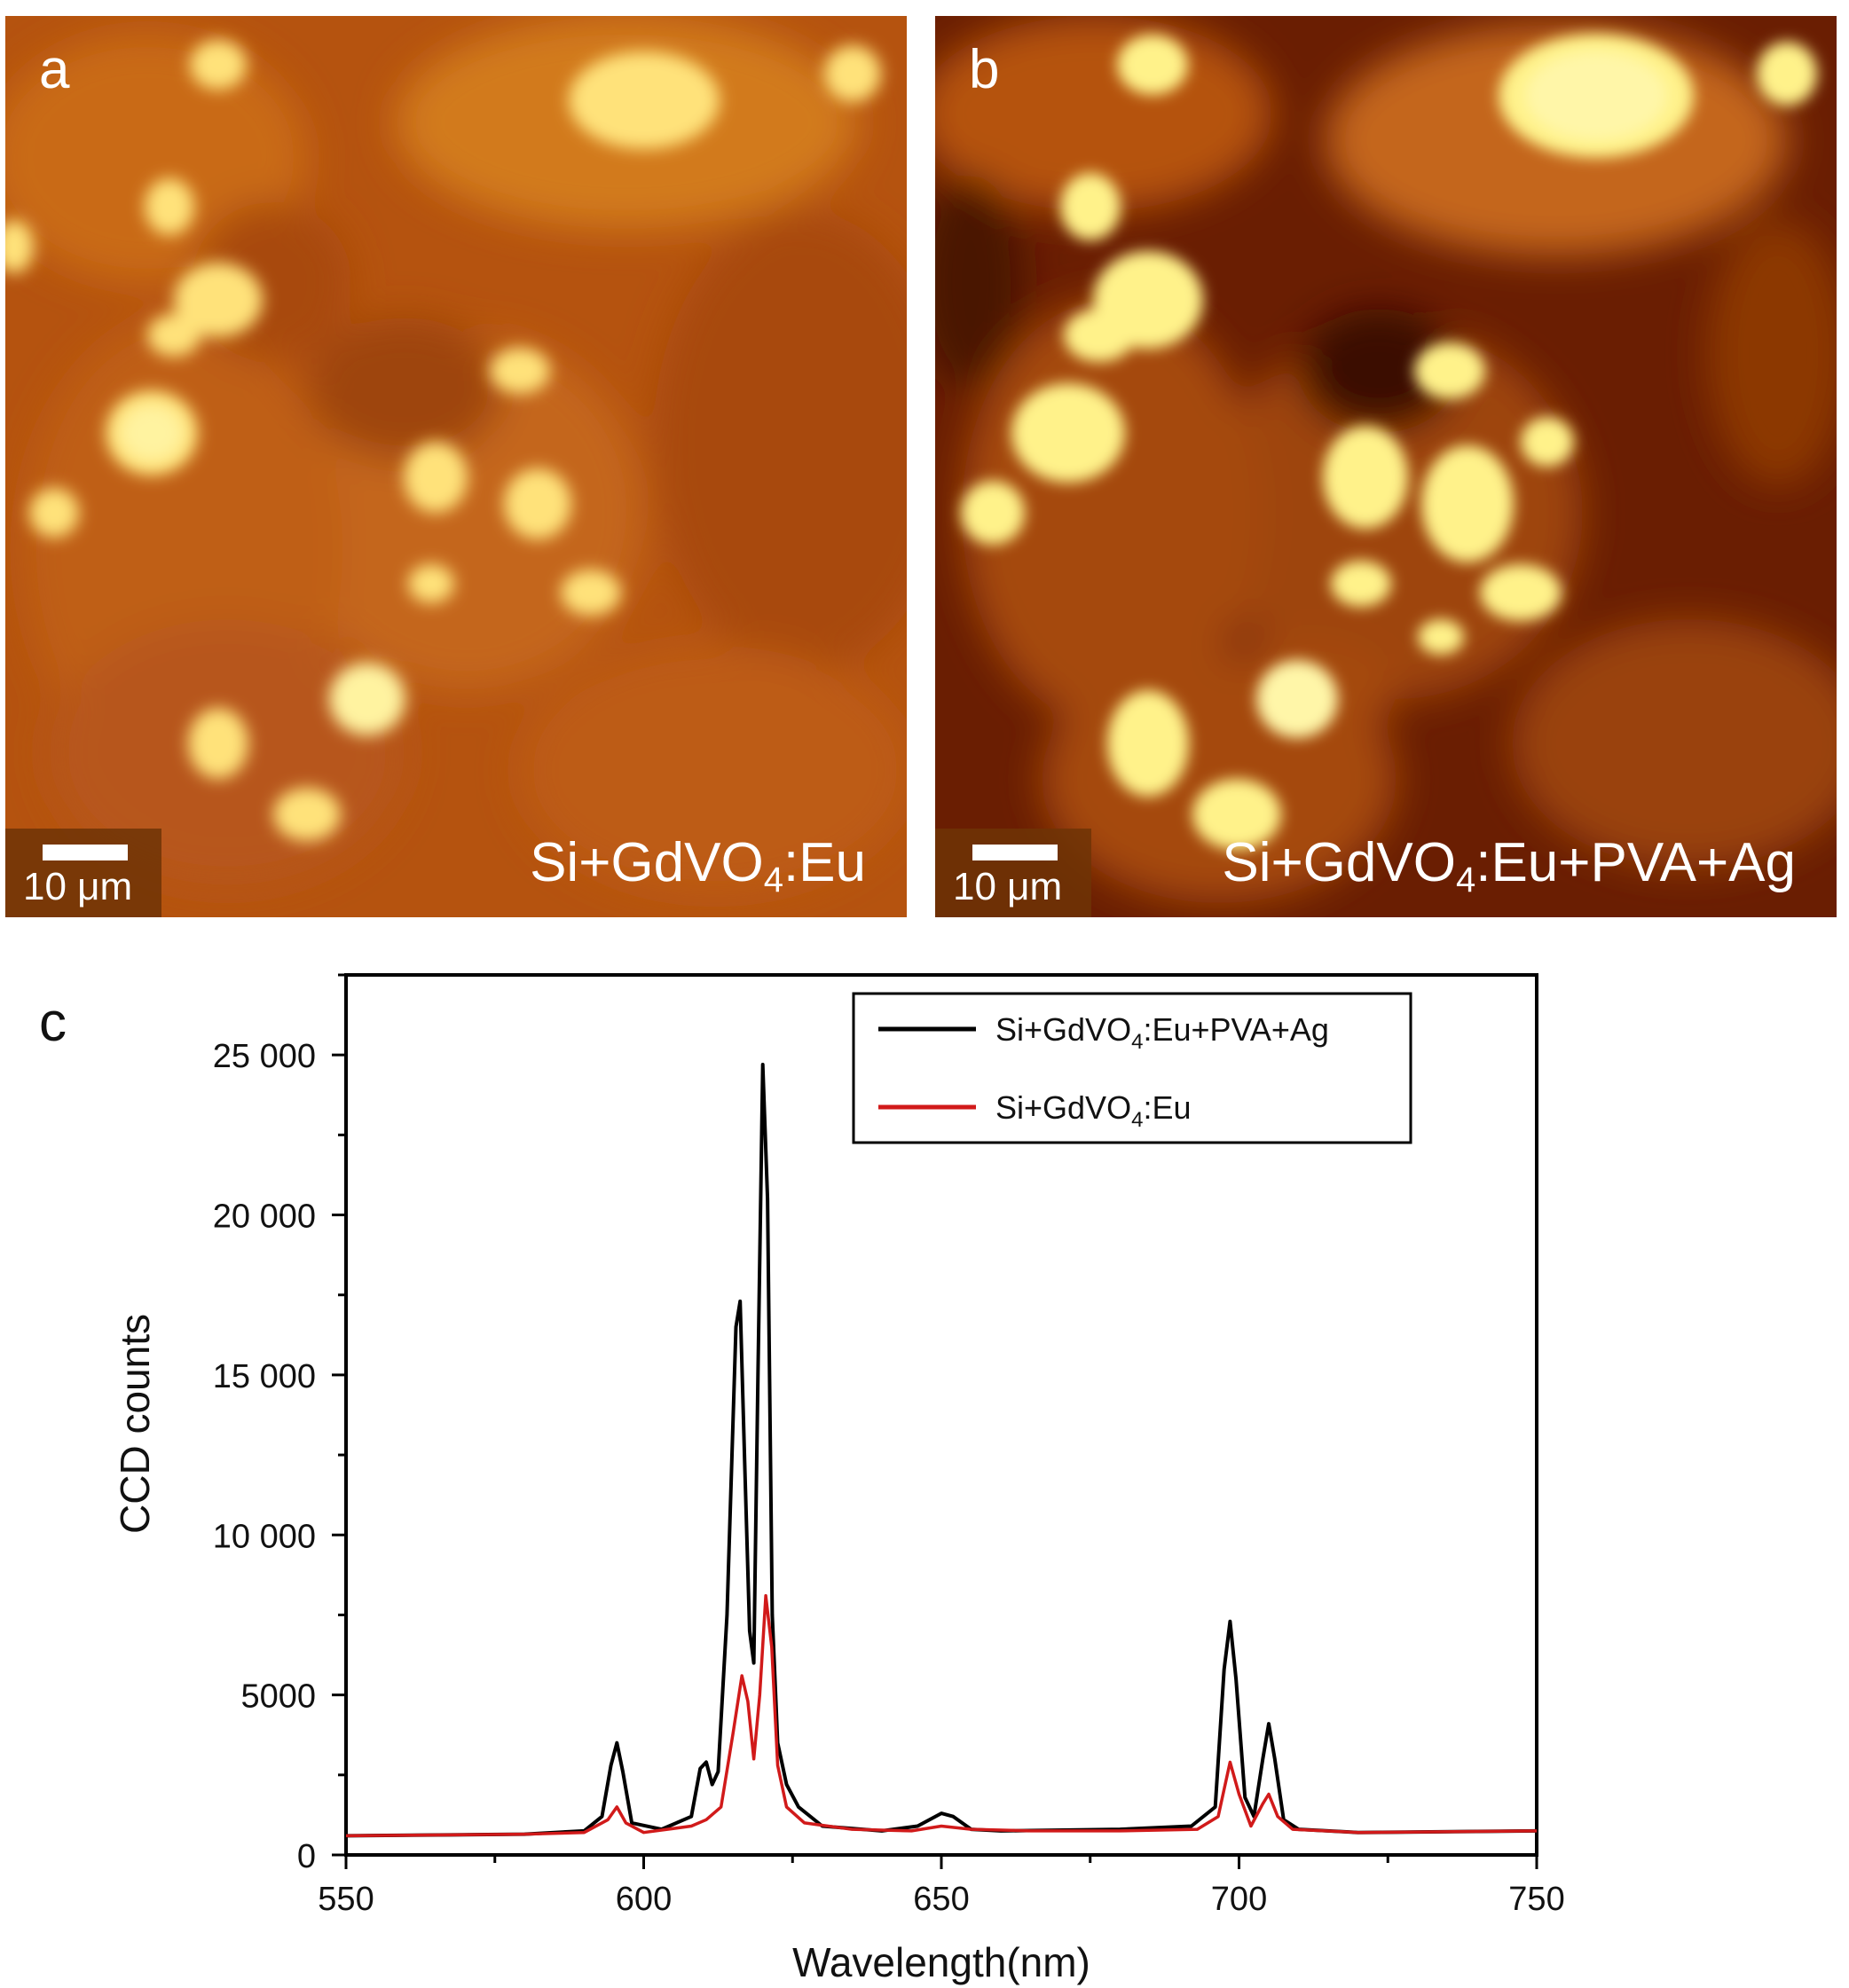 The height and width of the screenshot is (1988, 1849). Describe the element at coordinates (264, 1536) in the screenshot. I see `y-tick-label: 10 000` at that location.